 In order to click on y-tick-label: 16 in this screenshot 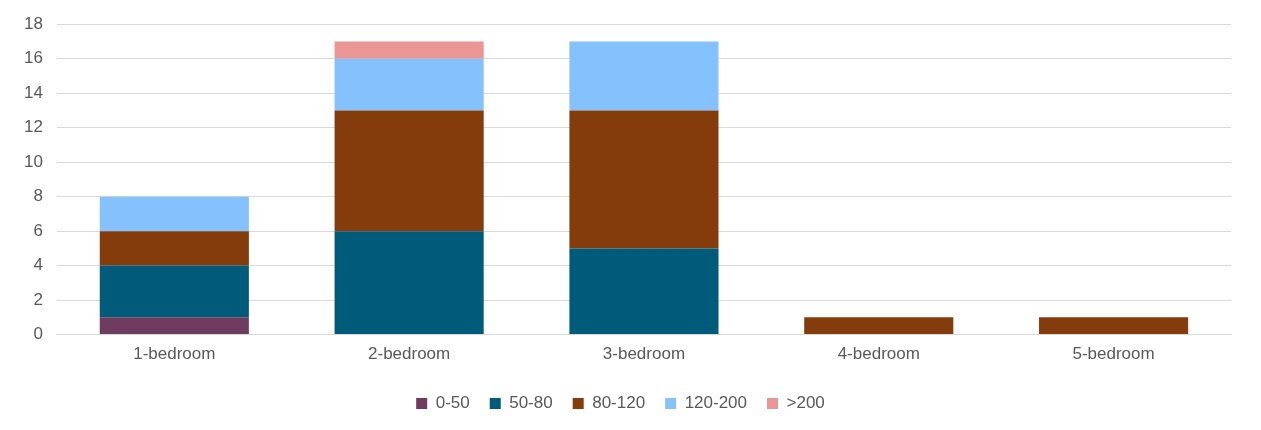, I will do `click(33, 58)`.